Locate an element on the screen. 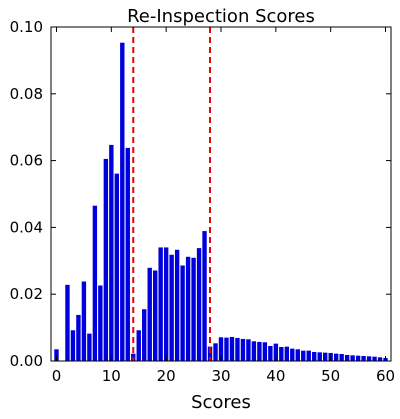 Image resolution: width=400 pixels, height=419 pixels. x-tick-label: 40 is located at coordinates (275, 376).